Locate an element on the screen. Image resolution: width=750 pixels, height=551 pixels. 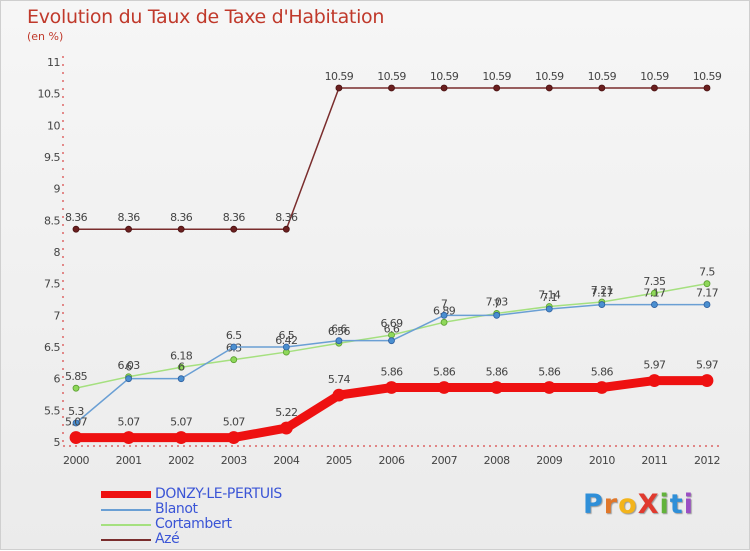
legend-item-blanot: Blanot is located at coordinates (191, 509).